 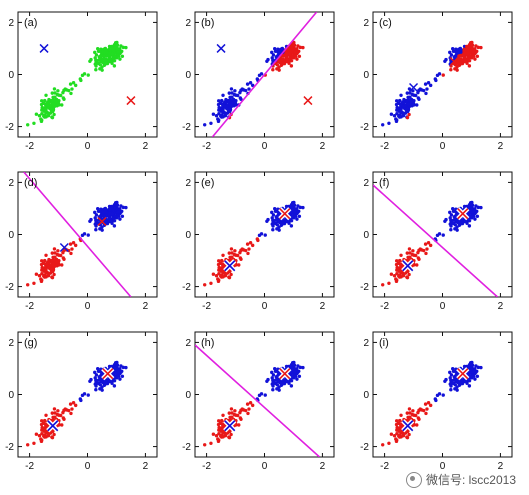 What do you see at coordinates (443, 306) in the screenshot?
I see `x-tick-label: 0` at bounding box center [443, 306].